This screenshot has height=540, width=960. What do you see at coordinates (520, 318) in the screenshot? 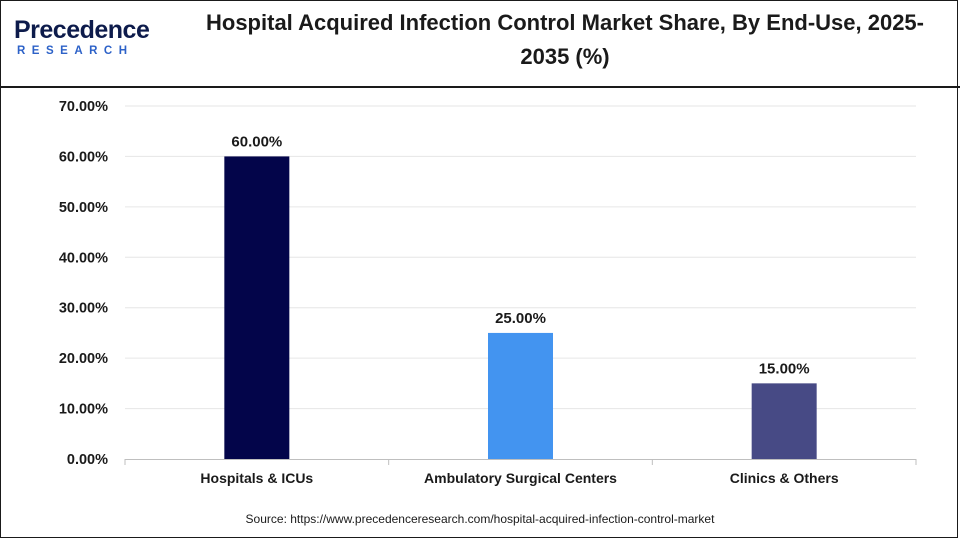
I see `bar-data-label: 25.00%` at bounding box center [520, 318].